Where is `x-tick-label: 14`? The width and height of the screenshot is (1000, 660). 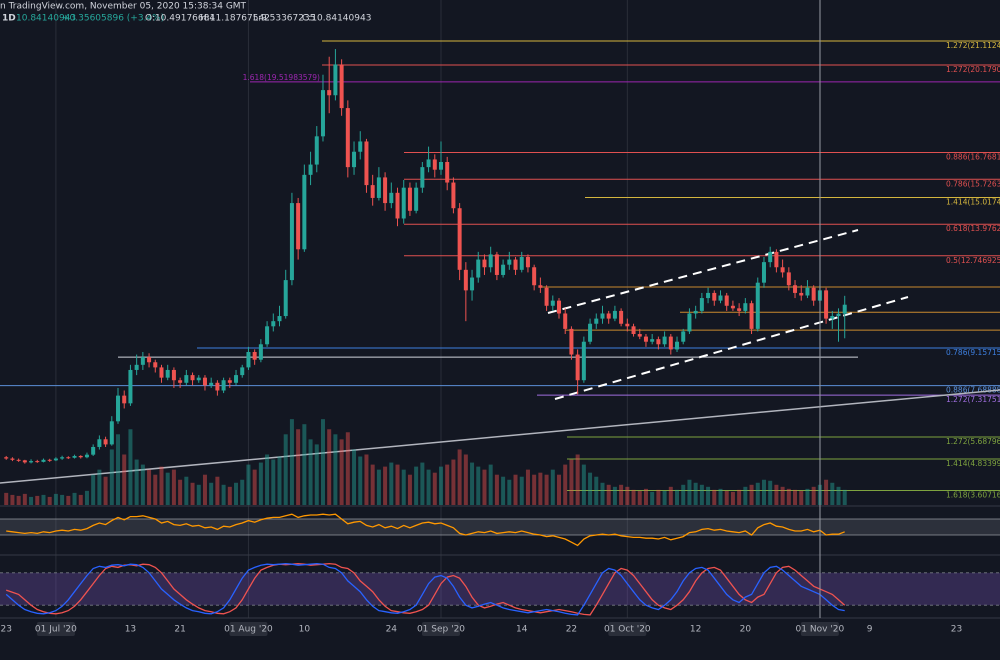
x-tick-label: 14 is located at coordinates (522, 630).